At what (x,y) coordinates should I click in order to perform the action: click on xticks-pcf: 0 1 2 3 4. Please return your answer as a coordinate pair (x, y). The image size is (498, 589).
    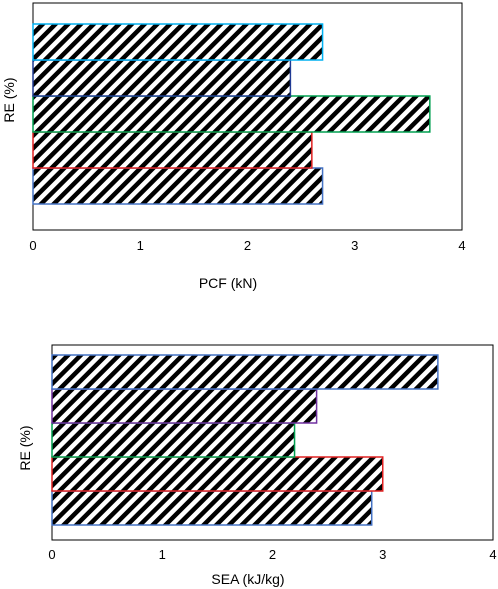
    Looking at the image, I should click on (247, 245).